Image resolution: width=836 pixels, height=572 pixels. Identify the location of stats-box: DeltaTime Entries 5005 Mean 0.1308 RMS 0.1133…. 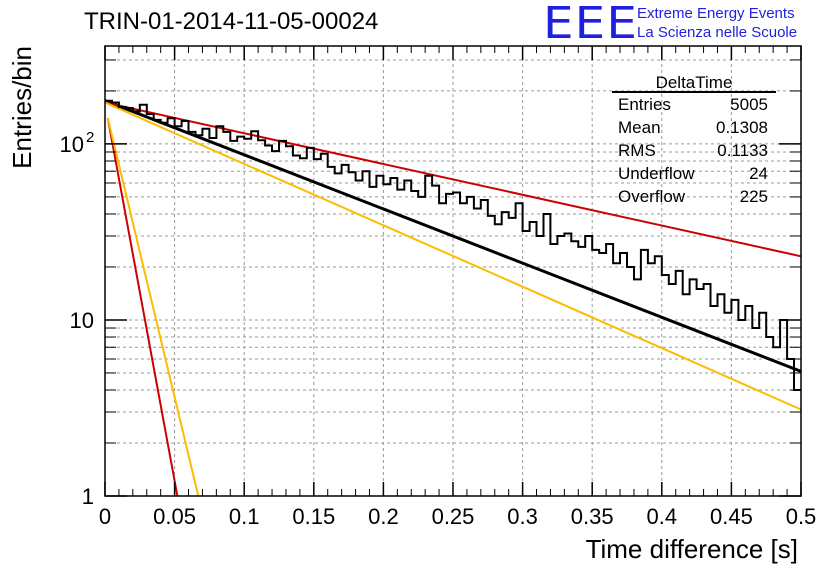
(694, 139).